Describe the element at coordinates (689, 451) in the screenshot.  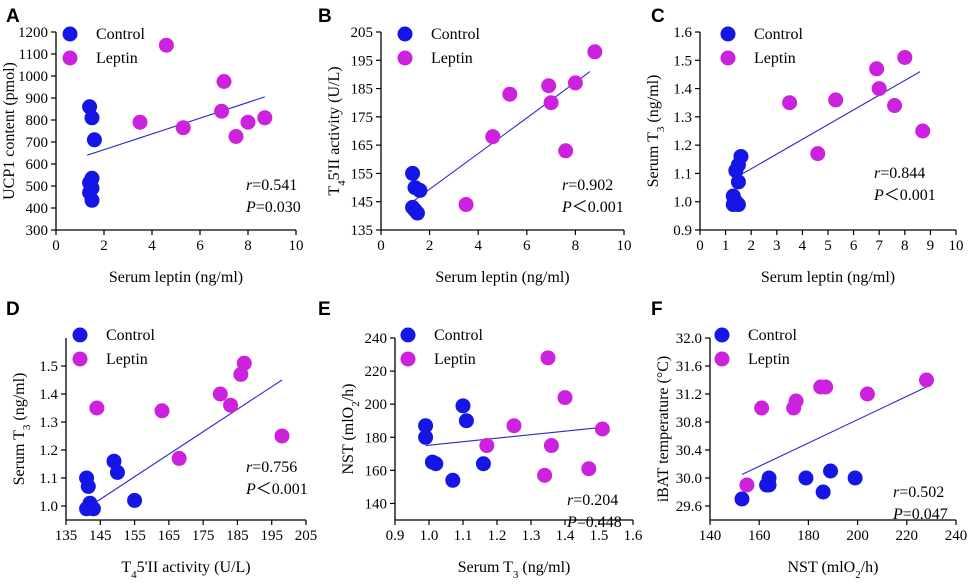
I see `y-tick-label: 30.4` at that location.